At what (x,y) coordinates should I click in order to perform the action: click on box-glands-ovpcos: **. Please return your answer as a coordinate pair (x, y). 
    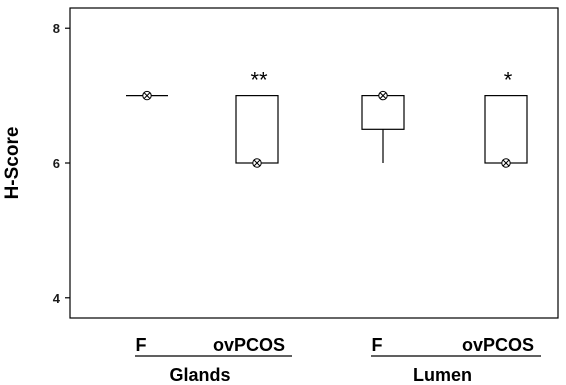
    Looking at the image, I should click on (257, 118).